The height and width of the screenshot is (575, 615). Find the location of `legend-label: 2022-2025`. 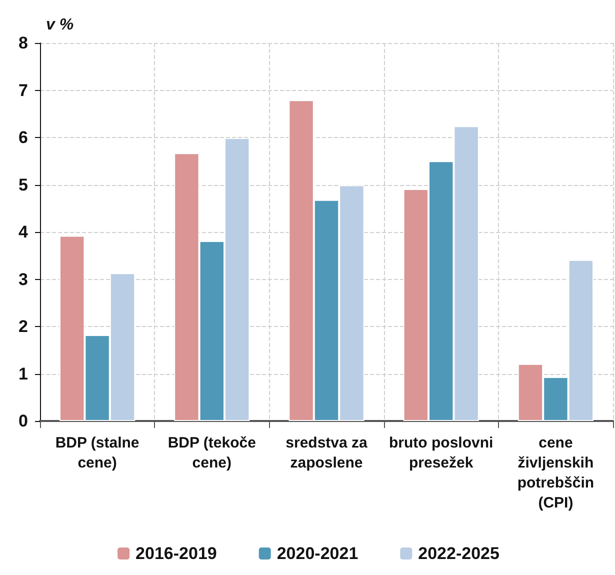

legend-label: 2022-2025 is located at coordinates (459, 553).